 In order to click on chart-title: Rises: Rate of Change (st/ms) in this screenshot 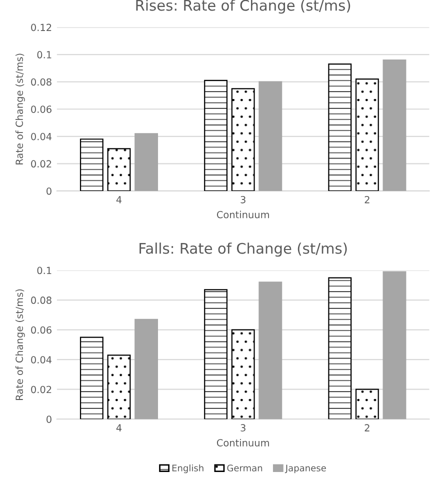, I will do `click(243, 7)`.